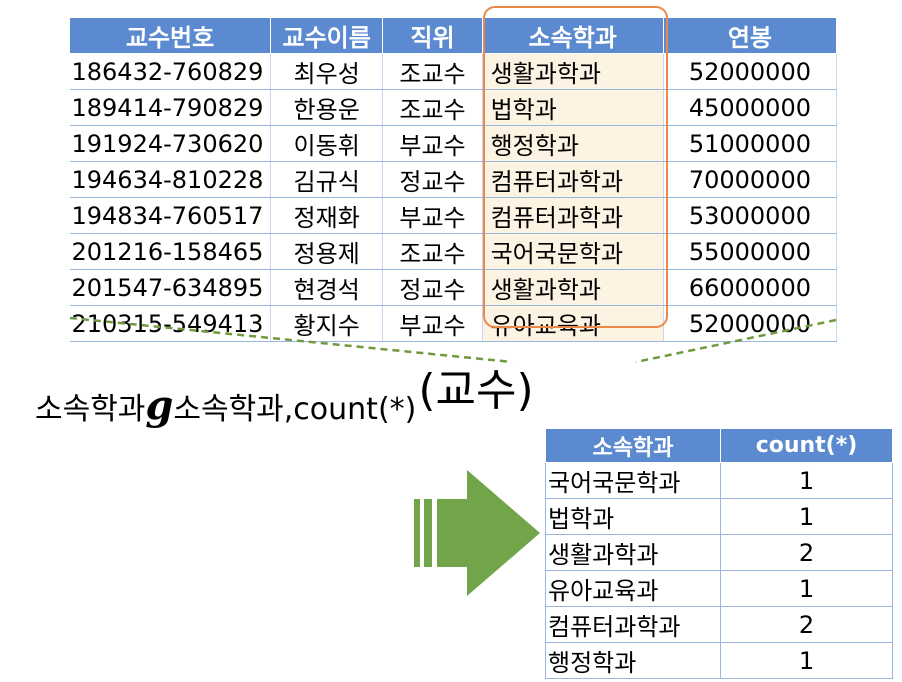 This screenshot has width=902, height=682. What do you see at coordinates (573, 107) in the screenshot?
I see `dept-cell: 법학과` at bounding box center [573, 107].